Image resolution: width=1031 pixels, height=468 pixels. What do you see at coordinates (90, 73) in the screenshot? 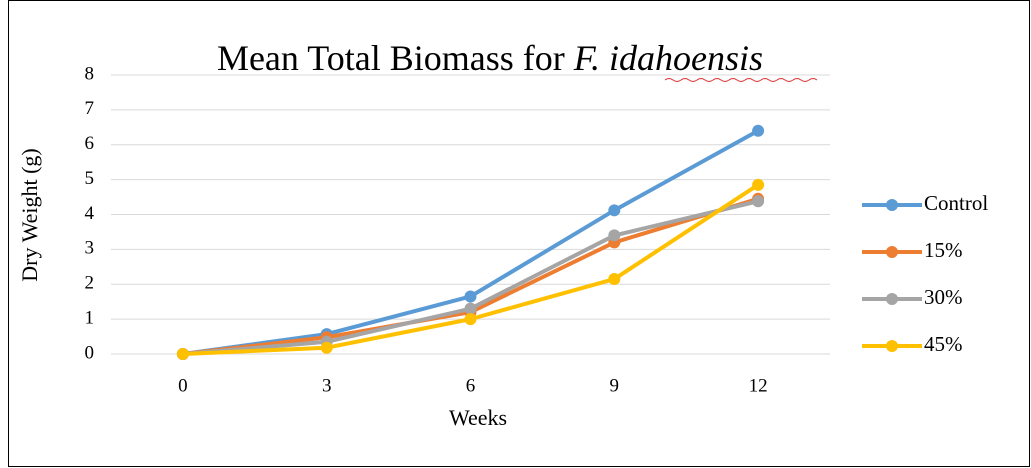
I see `y-tick-label: 8` at bounding box center [90, 73].